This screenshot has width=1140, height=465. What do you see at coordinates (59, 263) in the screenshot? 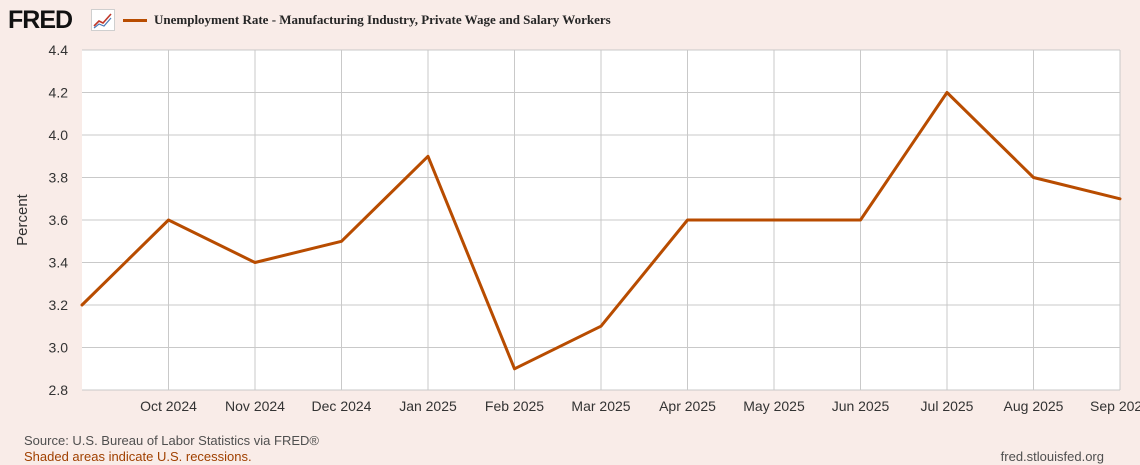
I see `y-tick-label: 3.4` at bounding box center [59, 263].